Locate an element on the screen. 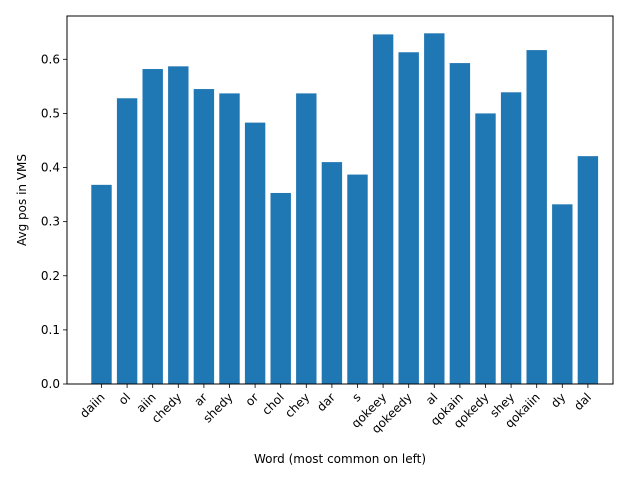 Image resolution: width=640 pixels, height=480 pixels. bar-chol is located at coordinates (280, 288).